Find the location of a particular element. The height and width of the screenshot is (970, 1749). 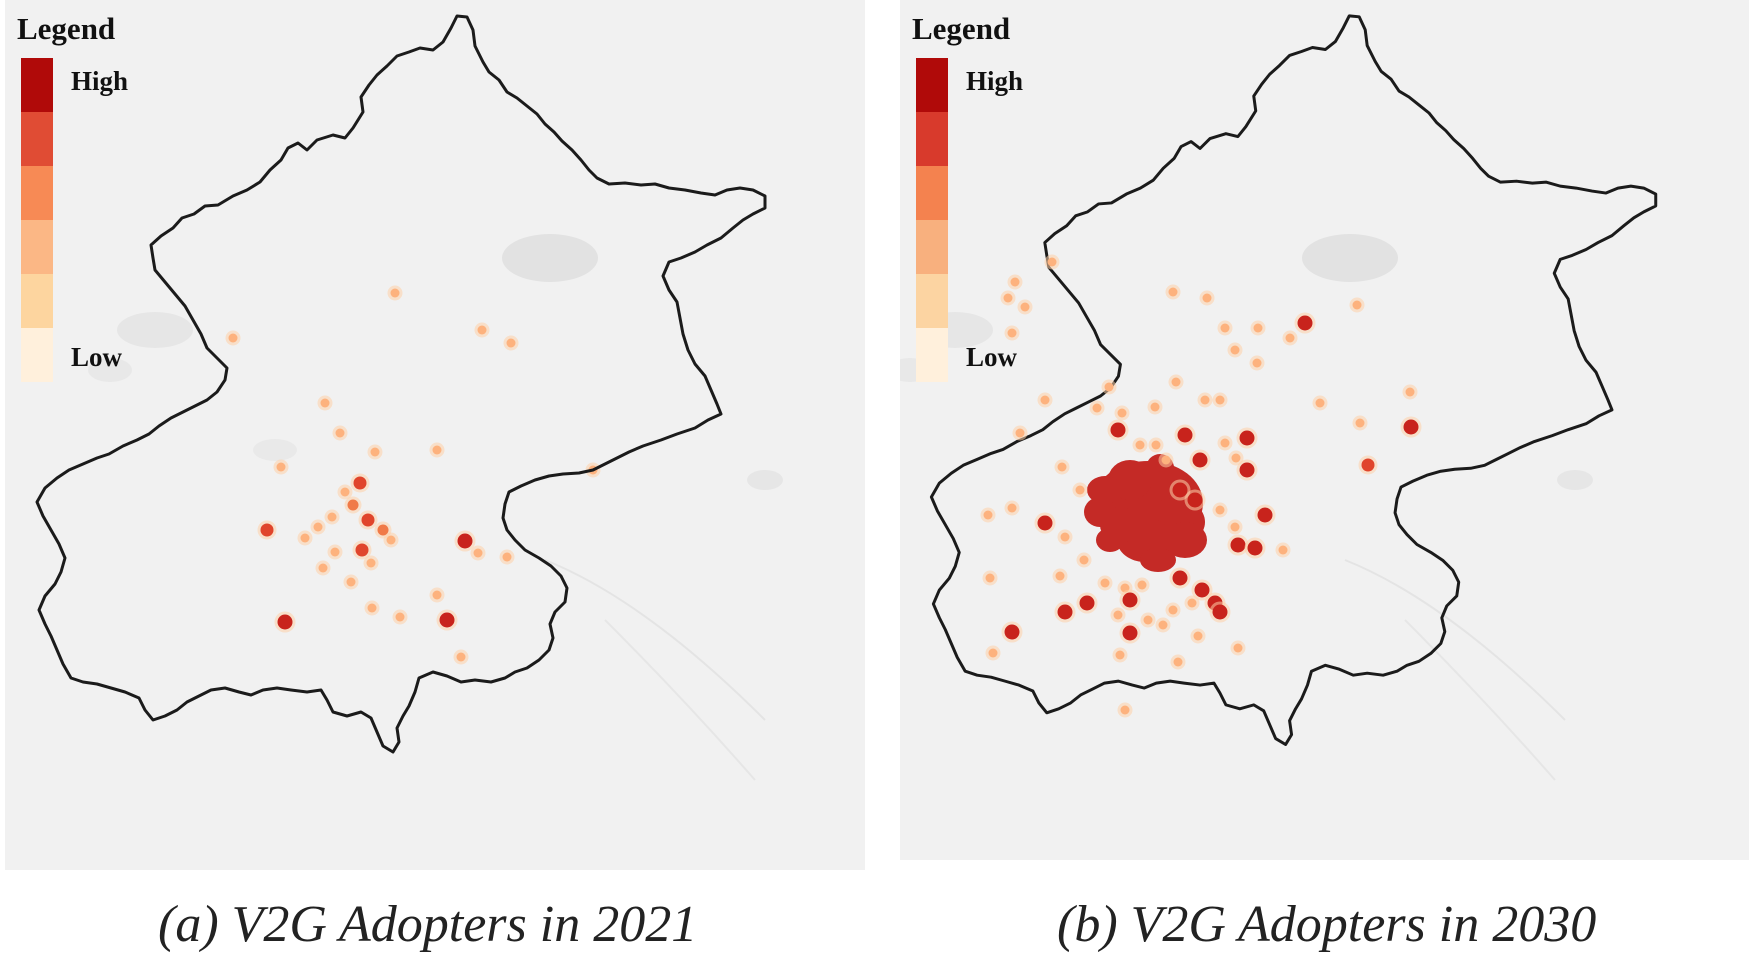

legend-high-label: High is located at coordinates (995, 81).